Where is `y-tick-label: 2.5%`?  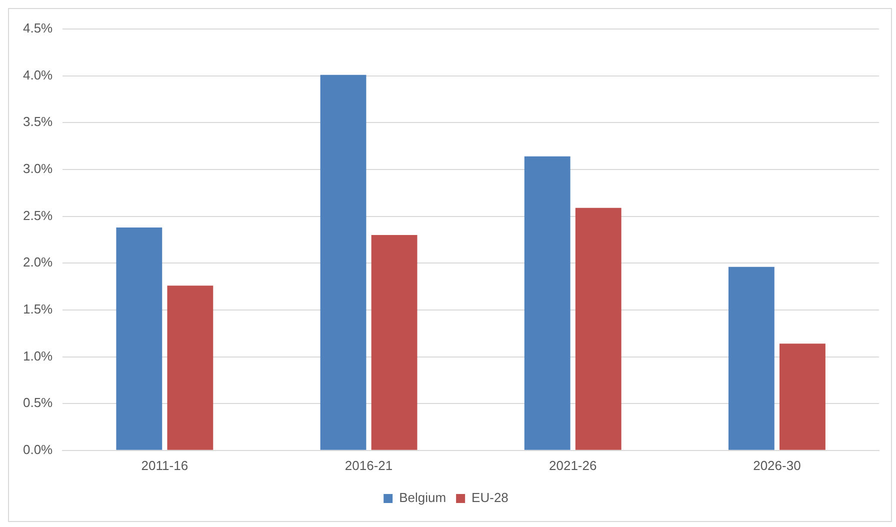 y-tick-label: 2.5% is located at coordinates (38, 215).